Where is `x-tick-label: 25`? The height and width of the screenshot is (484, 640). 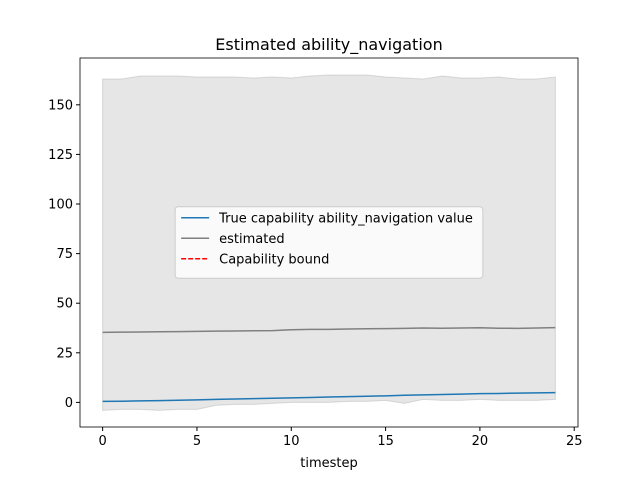
x-tick-label: 25 is located at coordinates (574, 441).